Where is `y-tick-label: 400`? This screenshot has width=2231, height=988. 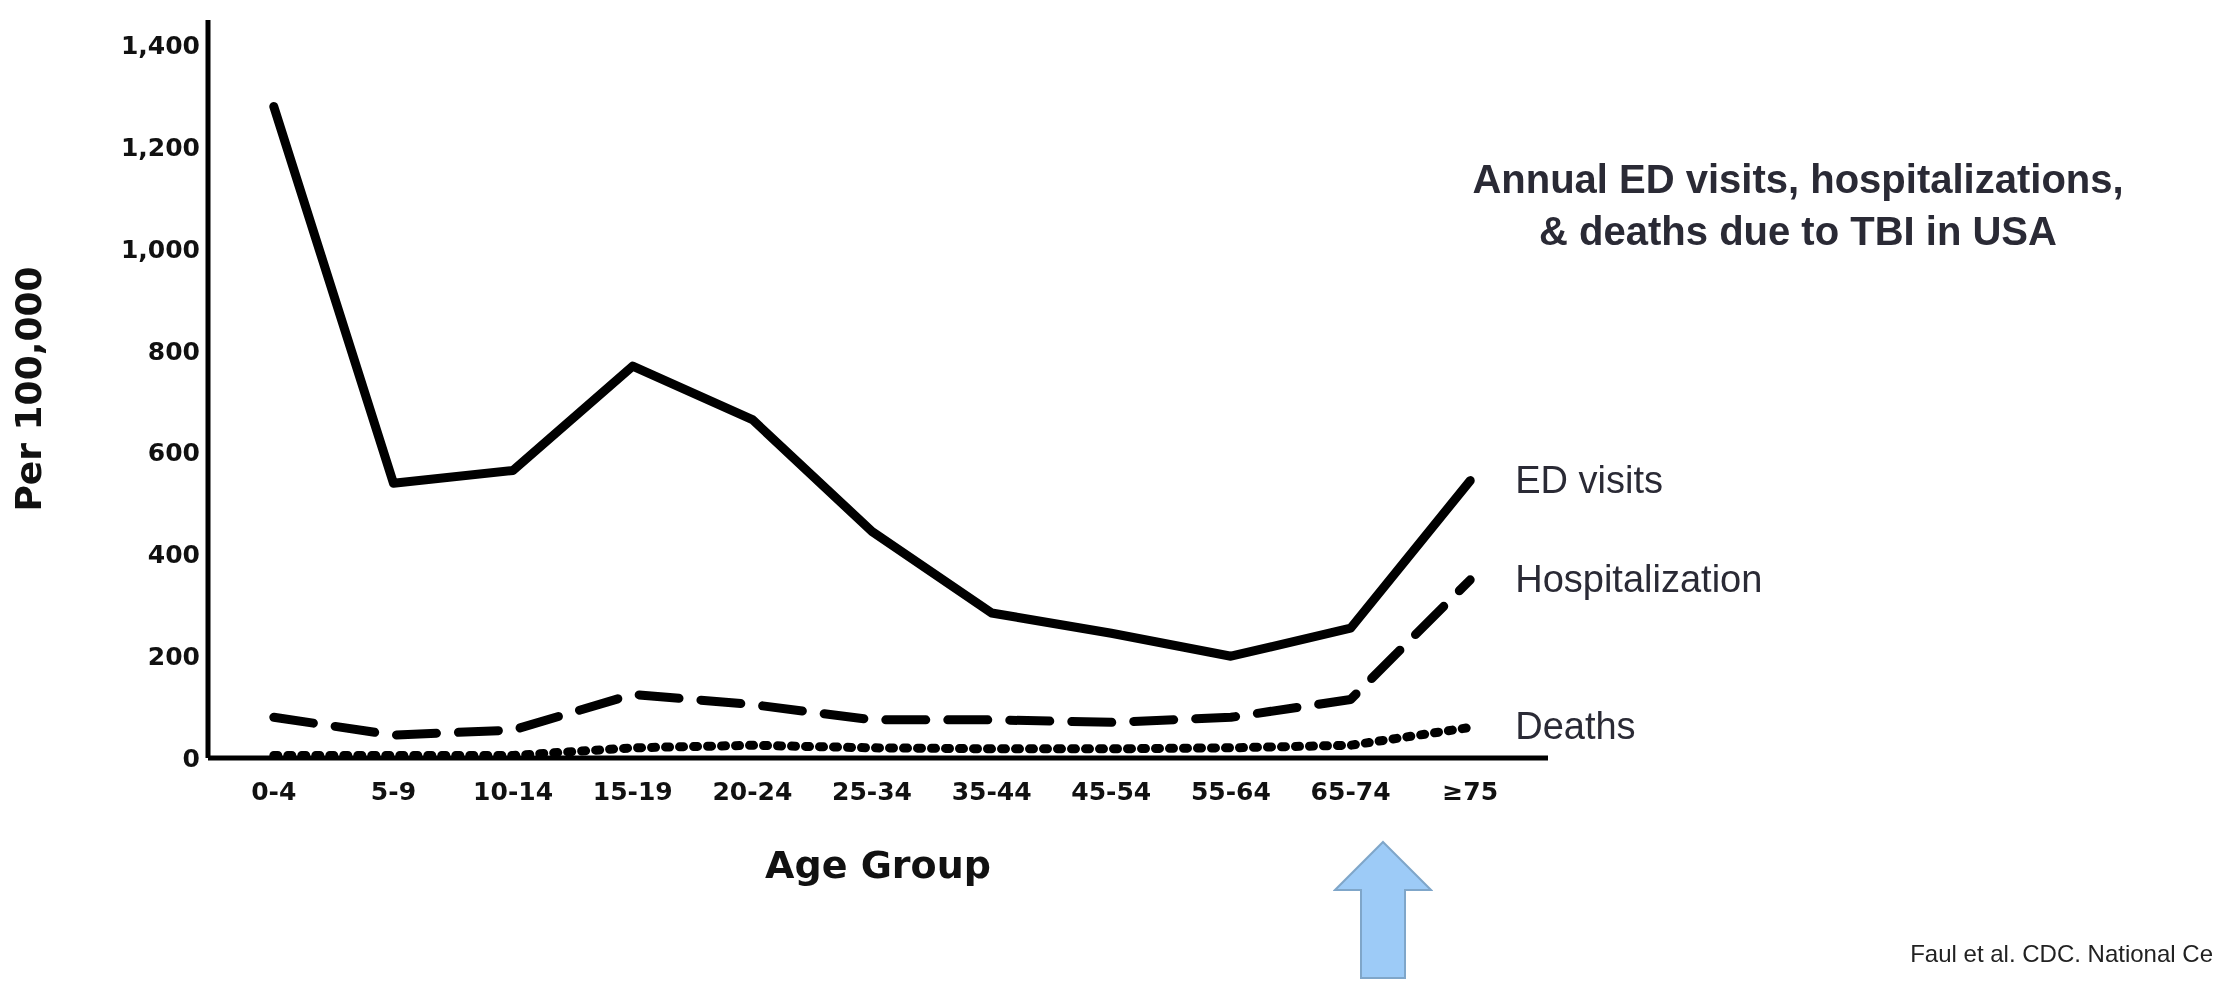
y-tick-label: 400 is located at coordinates (173, 555).